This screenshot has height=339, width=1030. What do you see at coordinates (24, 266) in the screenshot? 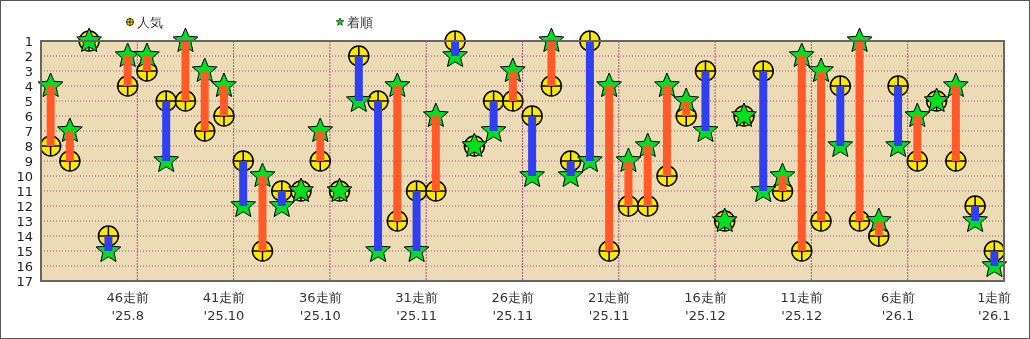
I see `y-tick-label: 16` at bounding box center [24, 266].